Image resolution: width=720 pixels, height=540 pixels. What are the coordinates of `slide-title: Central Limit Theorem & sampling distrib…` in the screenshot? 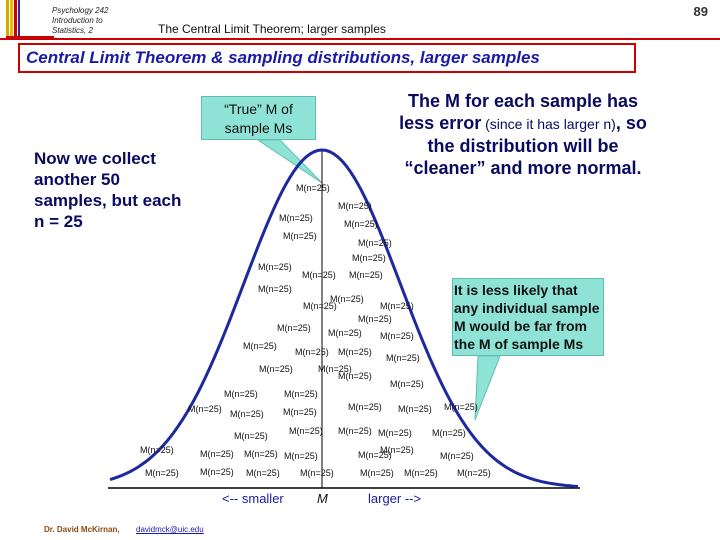 It's located at (283, 57).